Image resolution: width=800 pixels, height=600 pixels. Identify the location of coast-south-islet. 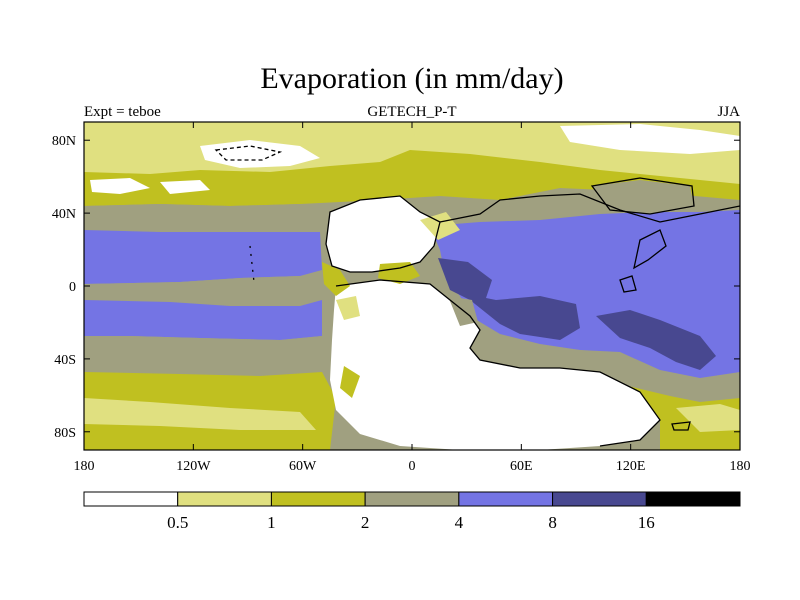
(681, 426).